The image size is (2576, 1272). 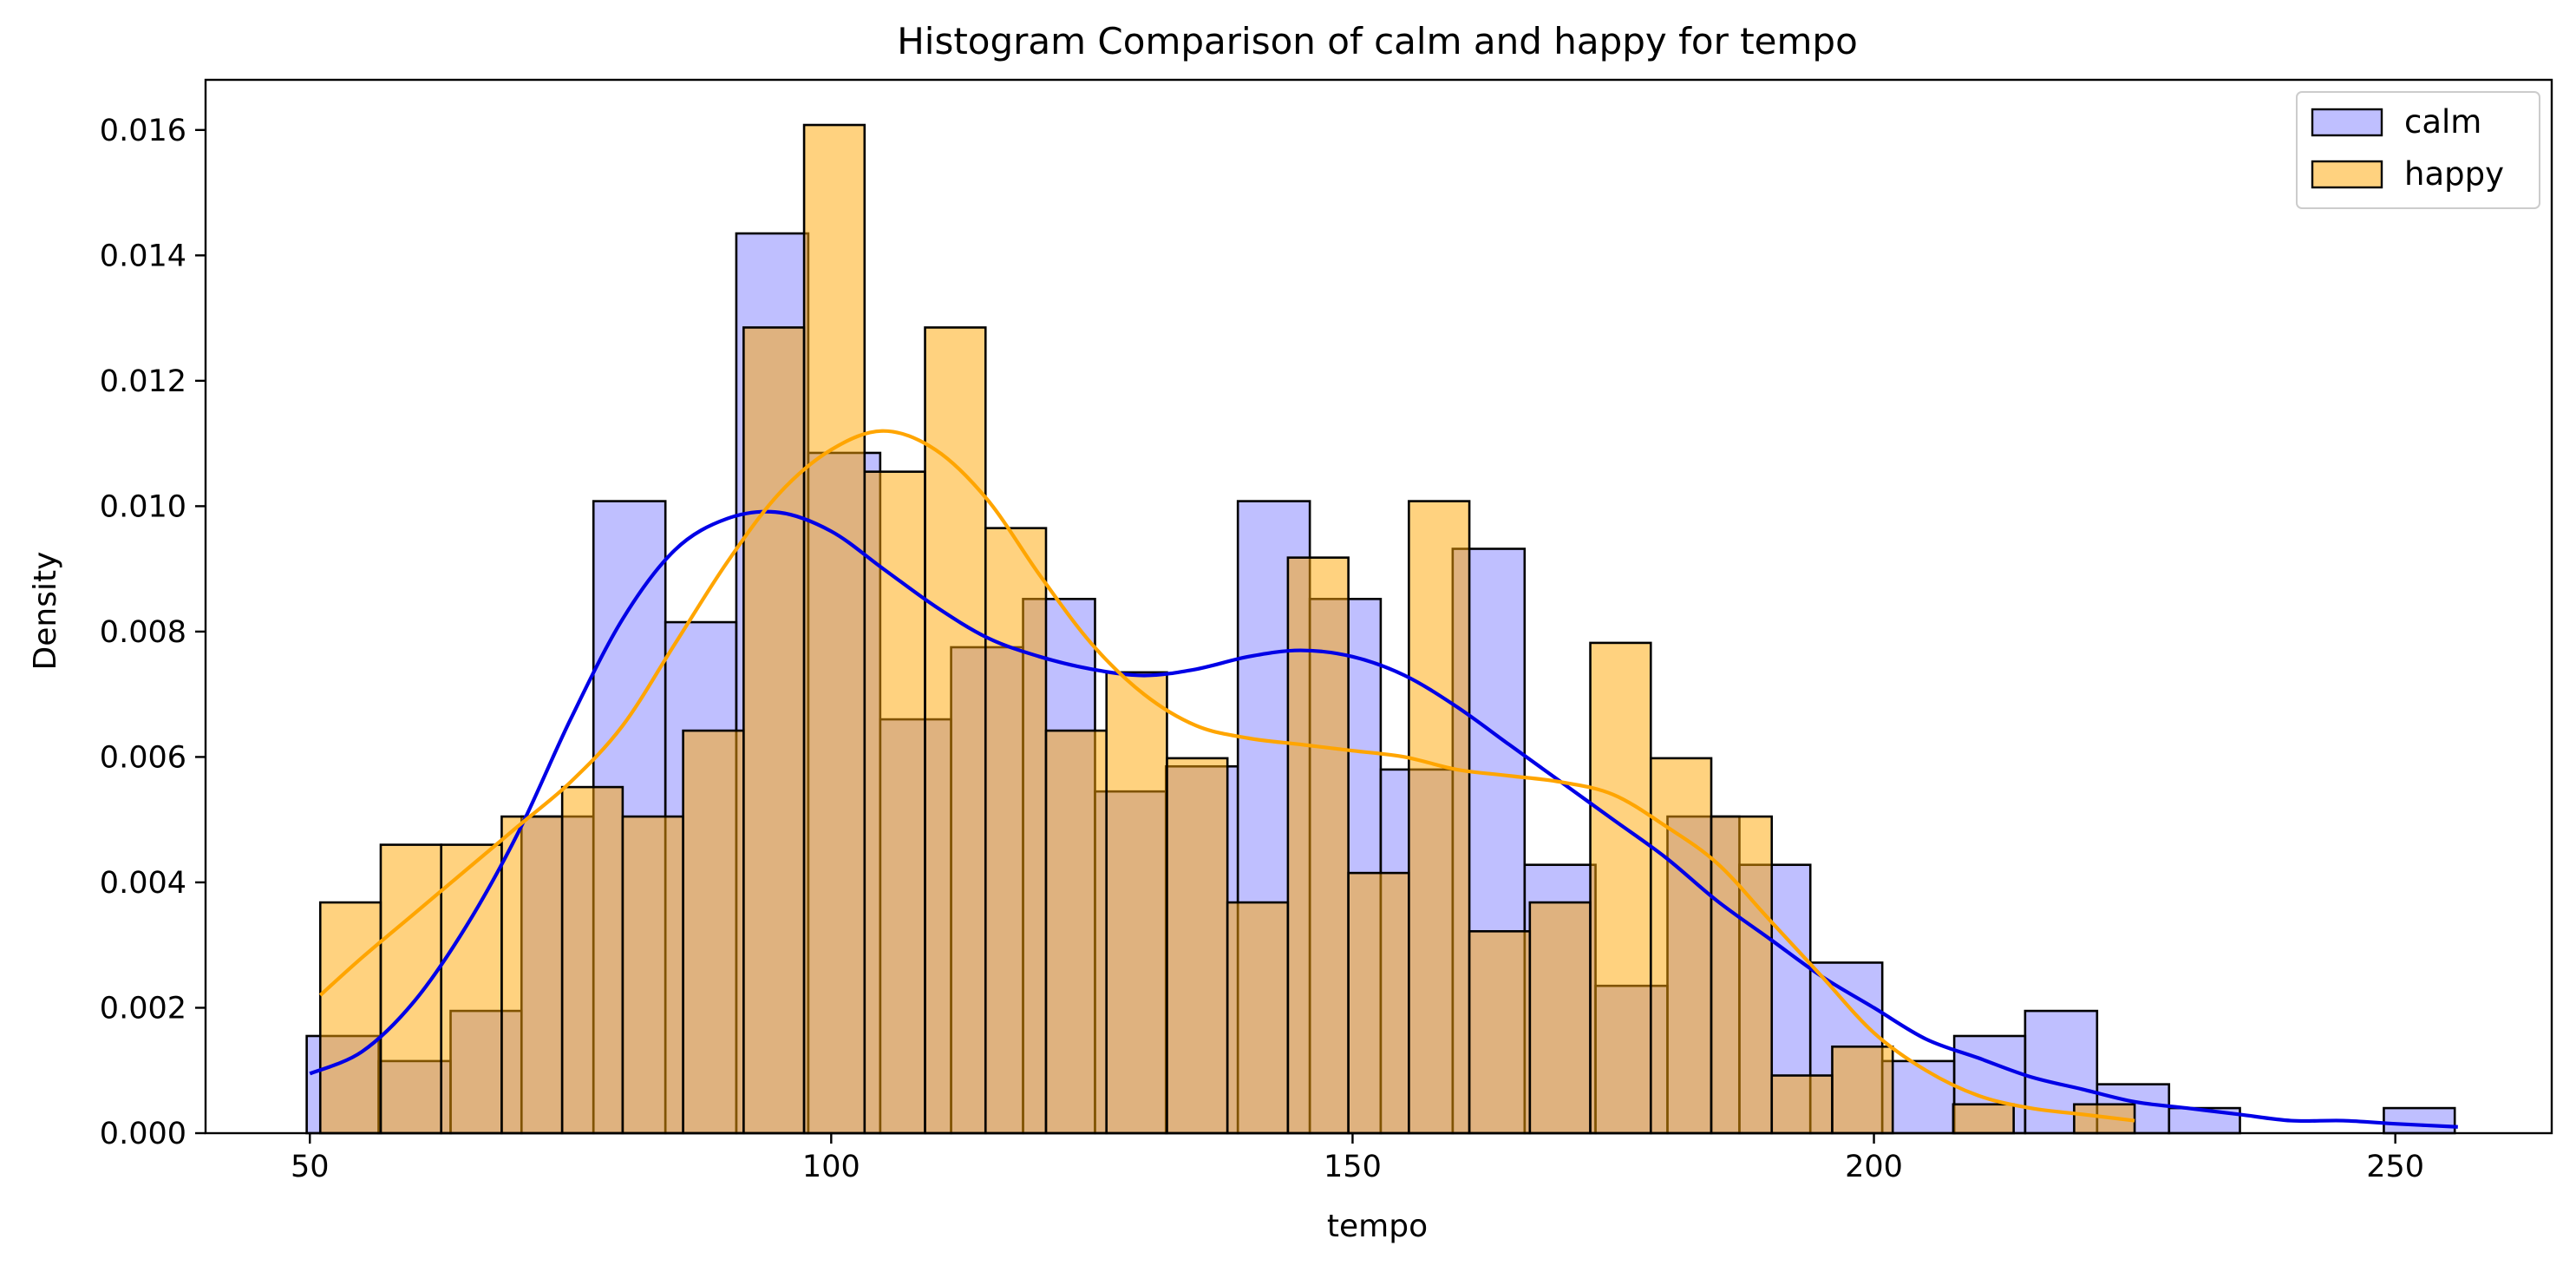 What do you see at coordinates (2395, 1167) in the screenshot?
I see `x-tick-label-250: 250` at bounding box center [2395, 1167].